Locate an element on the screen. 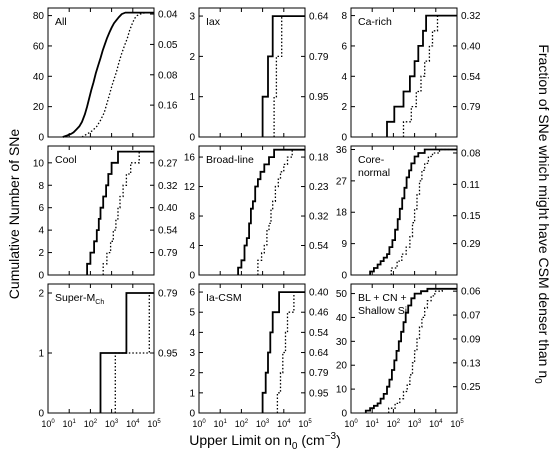  y-tick-label: 80 is located at coordinates (39, 16).